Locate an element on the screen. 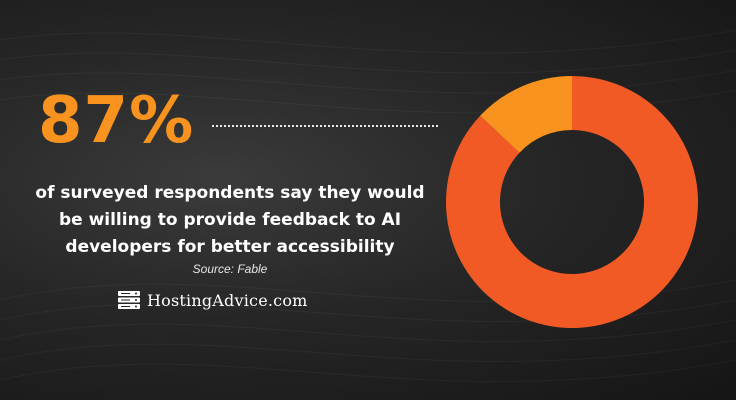 The height and width of the screenshot is (400, 736). dotted-divider is located at coordinates (325, 126).